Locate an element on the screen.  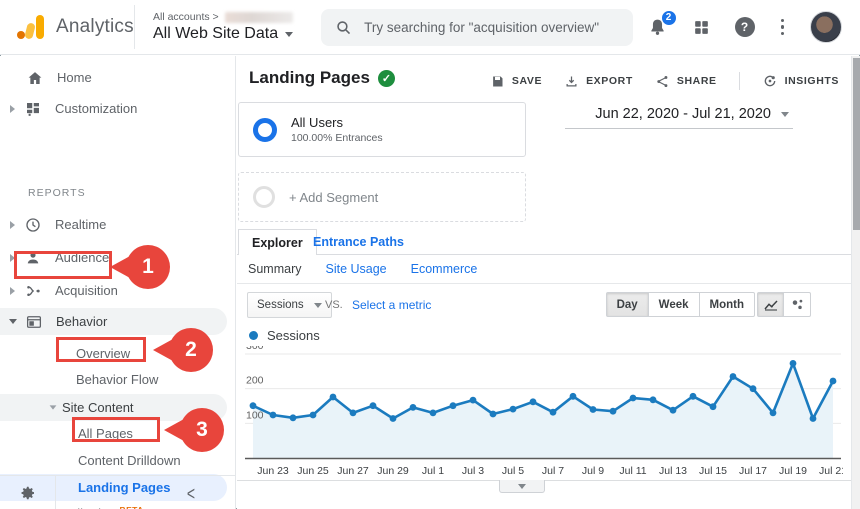
segment-name: All Users is located at coordinates (317, 122).